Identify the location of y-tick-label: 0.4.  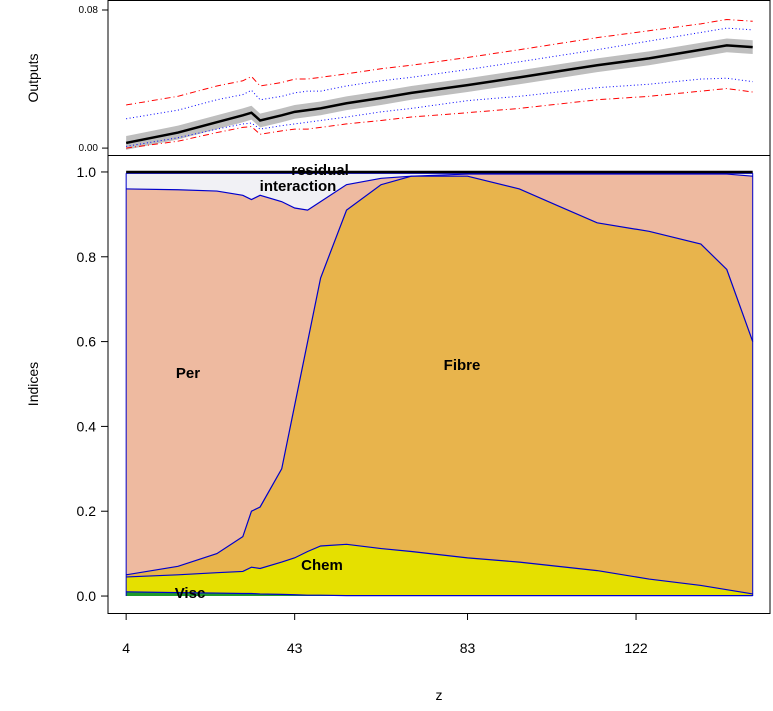
(87, 426).